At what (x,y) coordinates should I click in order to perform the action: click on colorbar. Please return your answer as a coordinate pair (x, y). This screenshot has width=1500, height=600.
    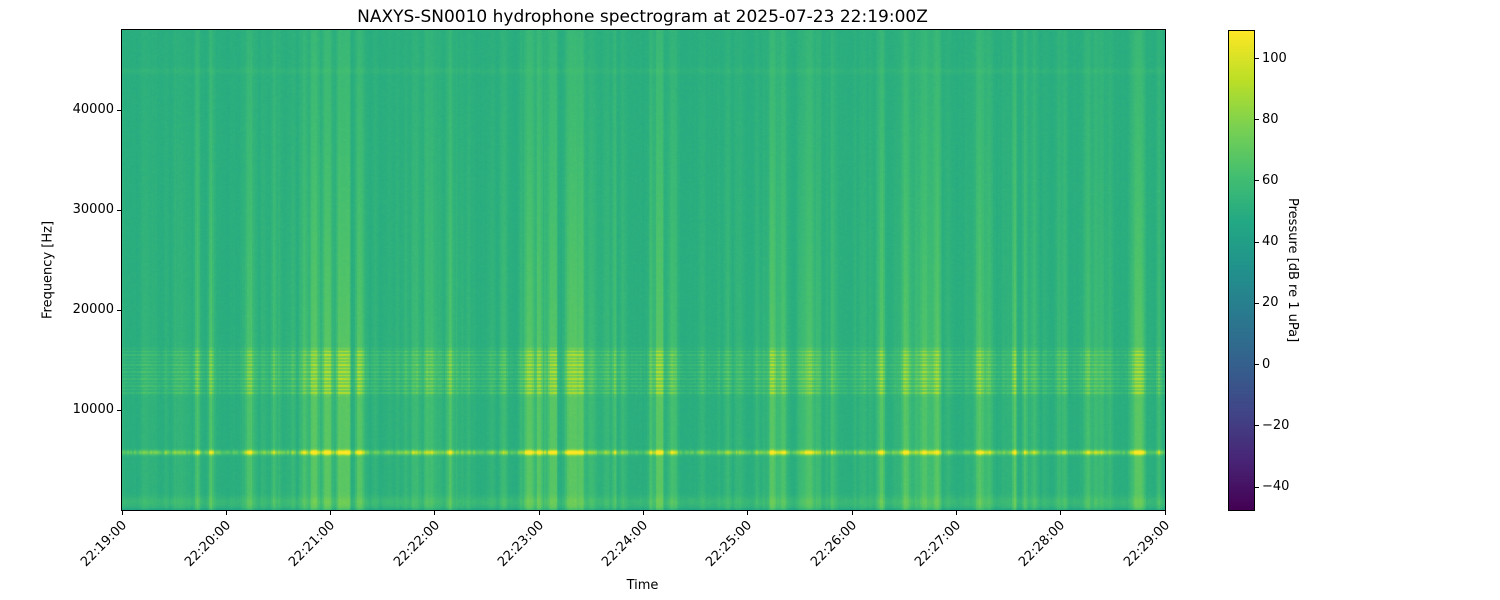
    Looking at the image, I should click on (1241, 270).